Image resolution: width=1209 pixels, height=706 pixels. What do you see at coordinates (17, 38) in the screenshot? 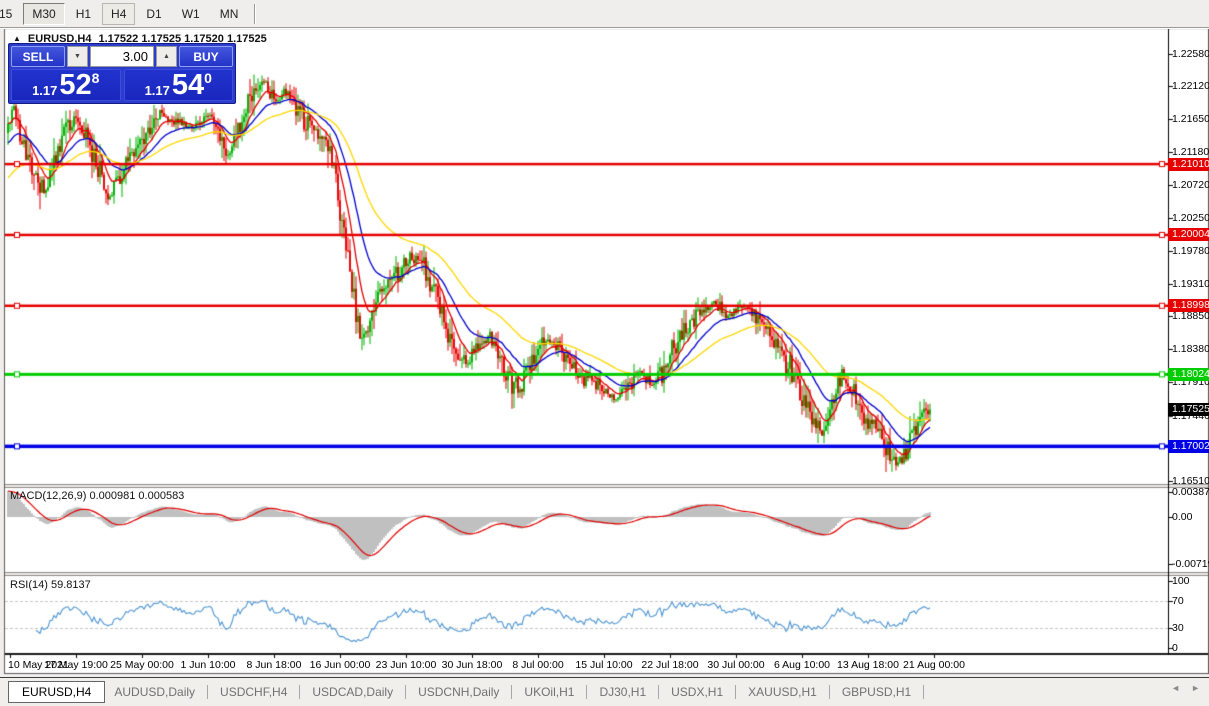
I see `collapse-panel-icon: ▲` at bounding box center [17, 38].